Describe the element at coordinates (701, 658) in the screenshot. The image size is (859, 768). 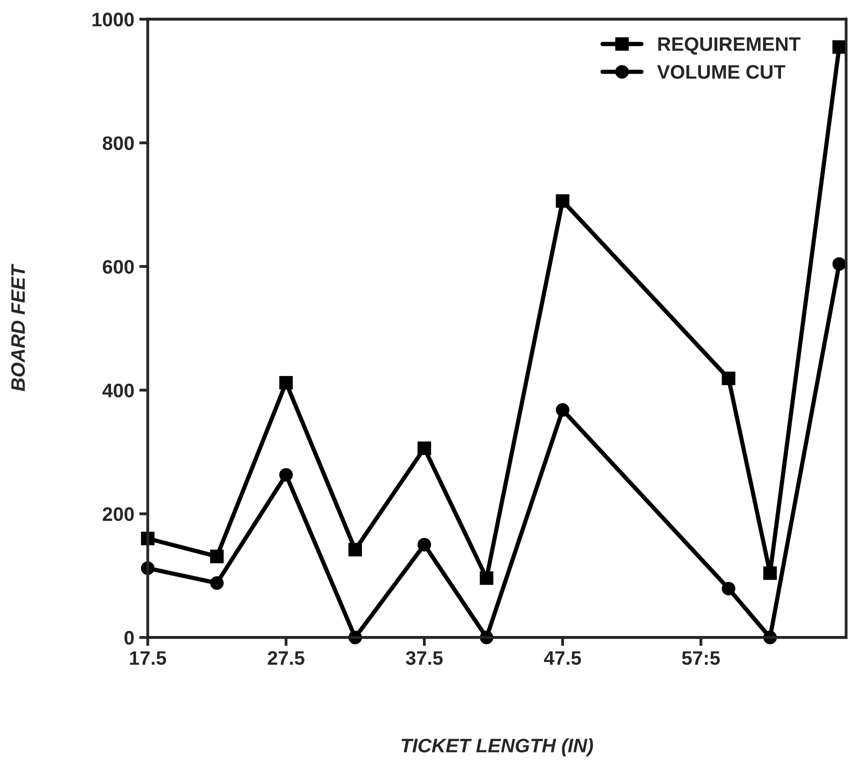
I see `x-tick-label: 57:5` at that location.